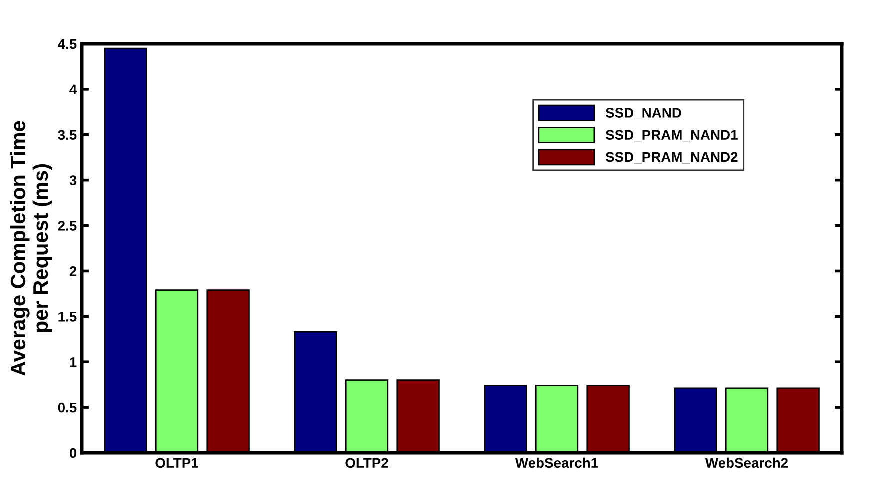 This screenshot has height=480, width=872. What do you see at coordinates (67, 407) in the screenshot?
I see `y-tick-label: 0.5` at bounding box center [67, 407].